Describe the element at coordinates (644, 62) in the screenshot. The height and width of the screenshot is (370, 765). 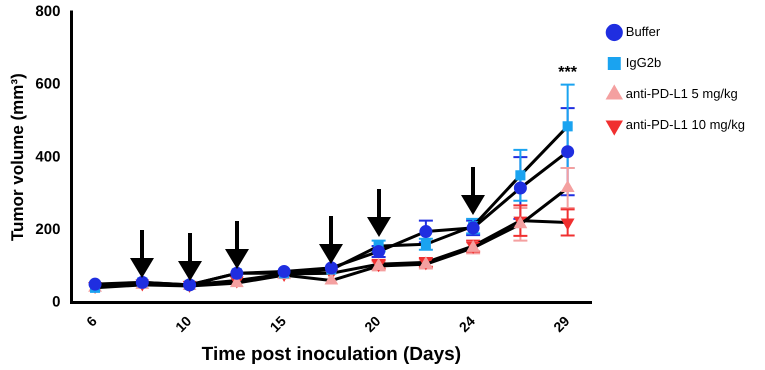
I see `legend-label: IgG2b` at that location.